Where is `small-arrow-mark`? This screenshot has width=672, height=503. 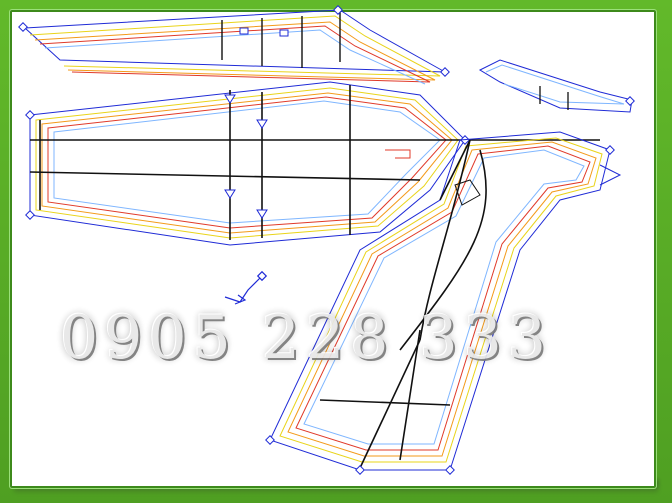 small-arrow-mark is located at coordinates (245, 288).